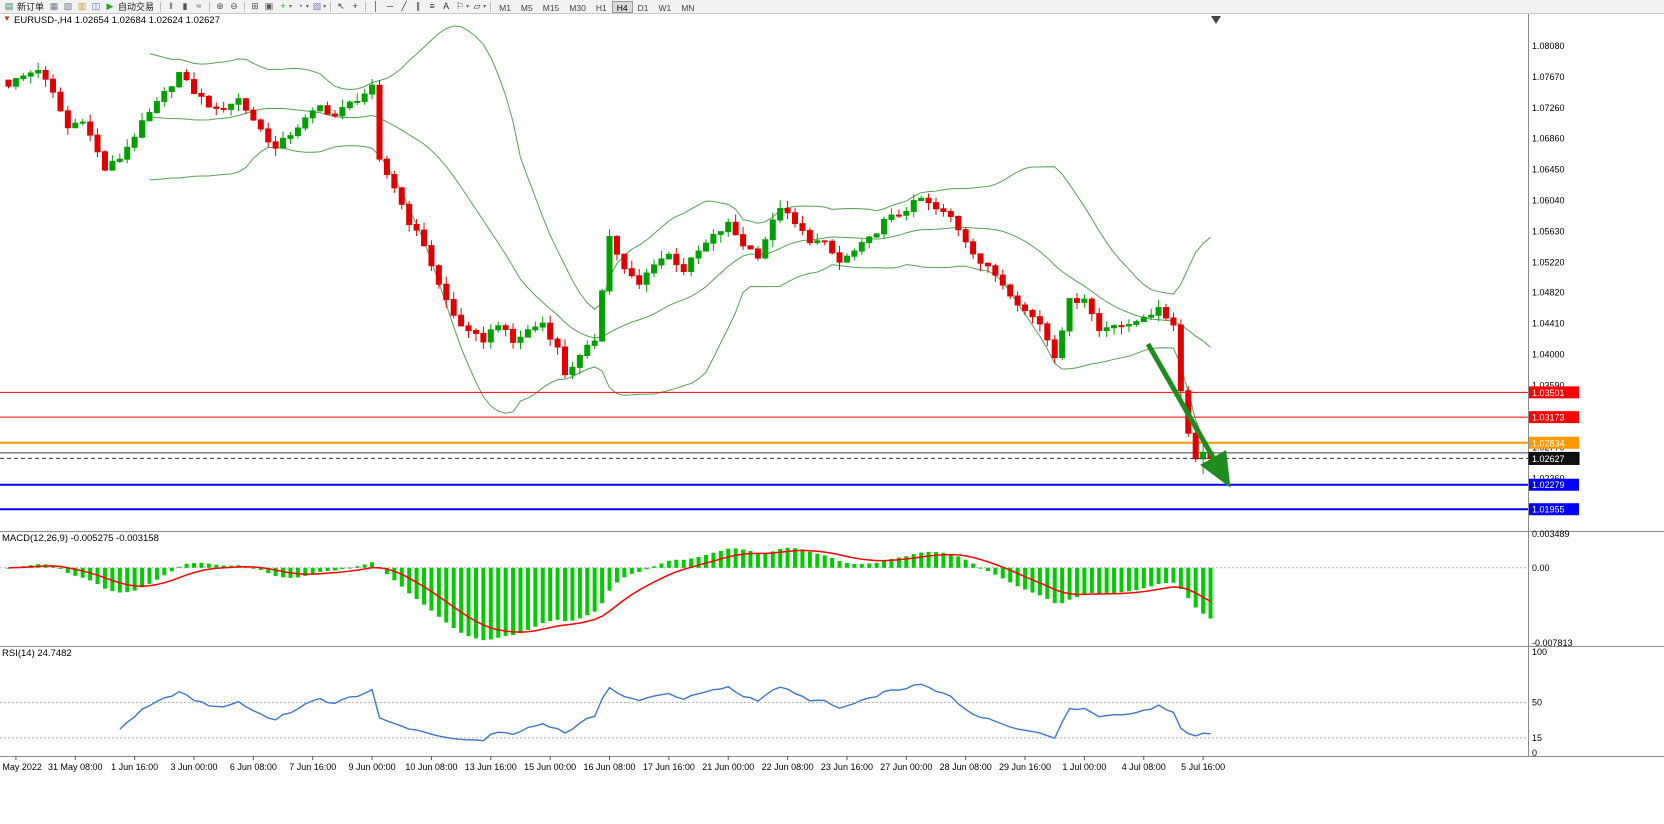 The height and width of the screenshot is (824, 1664). Describe the element at coordinates (665, 7) in the screenshot. I see `timeframe-button-w1: W1` at that location.